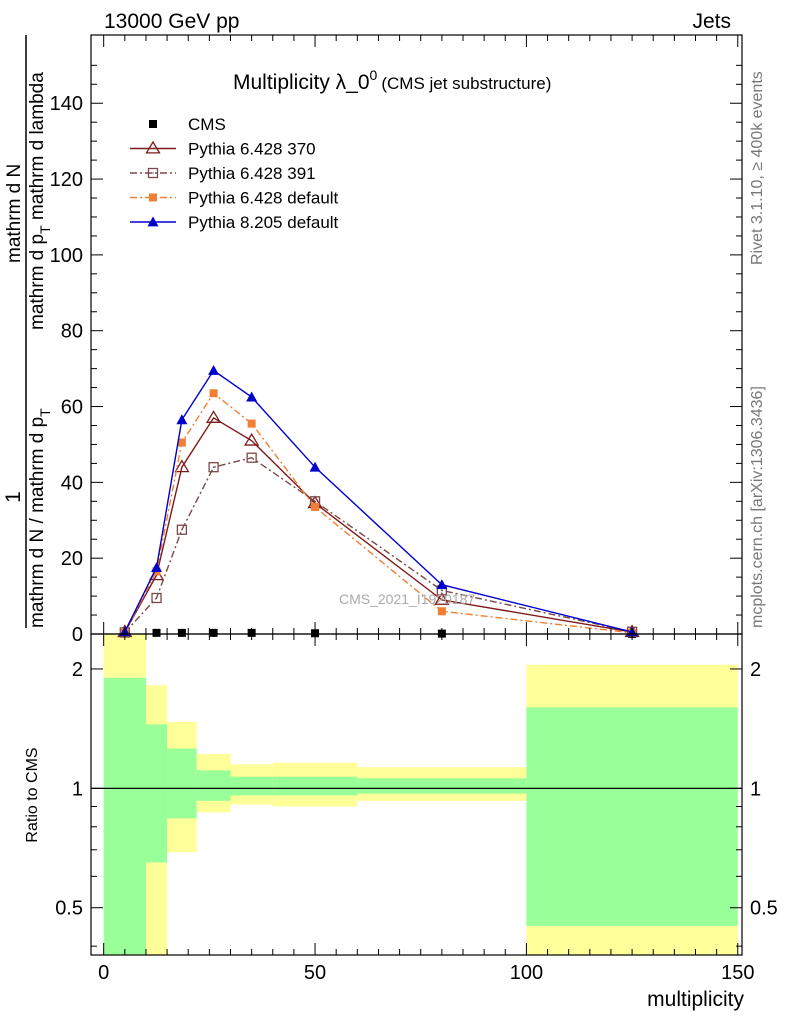 This screenshot has width=786, height=1024. Describe the element at coordinates (234, 222) in the screenshot. I see `legend-item: Pythia 8.205 default` at that location.